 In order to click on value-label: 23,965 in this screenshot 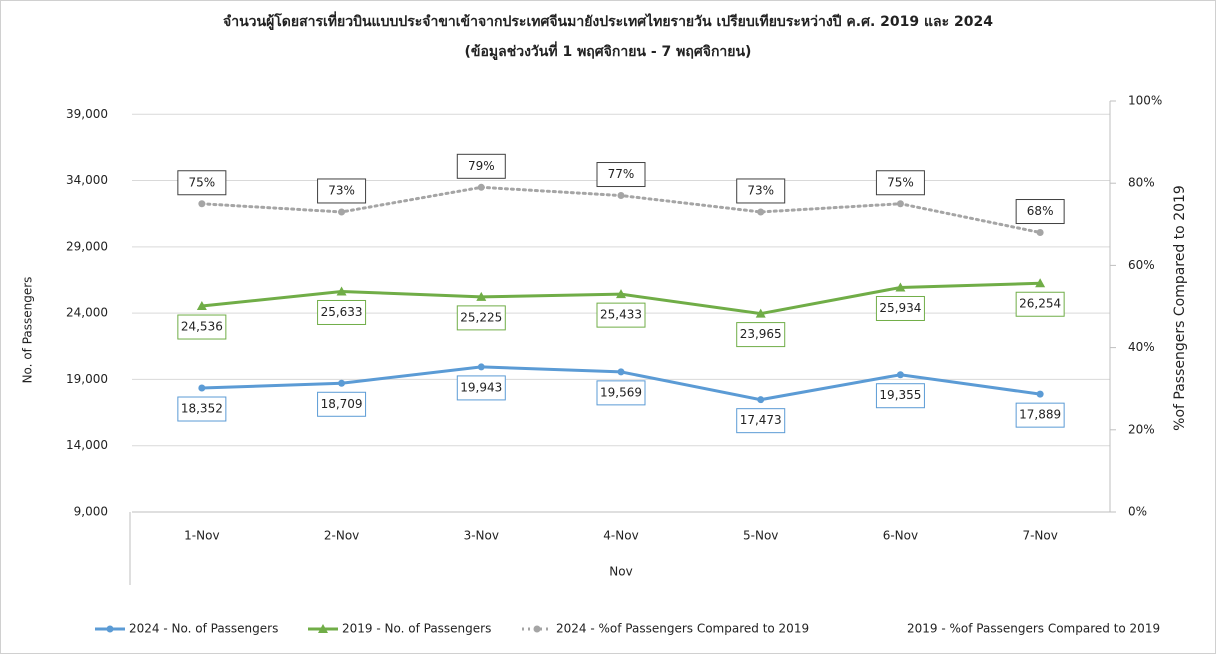, I will do `click(761, 334)`.